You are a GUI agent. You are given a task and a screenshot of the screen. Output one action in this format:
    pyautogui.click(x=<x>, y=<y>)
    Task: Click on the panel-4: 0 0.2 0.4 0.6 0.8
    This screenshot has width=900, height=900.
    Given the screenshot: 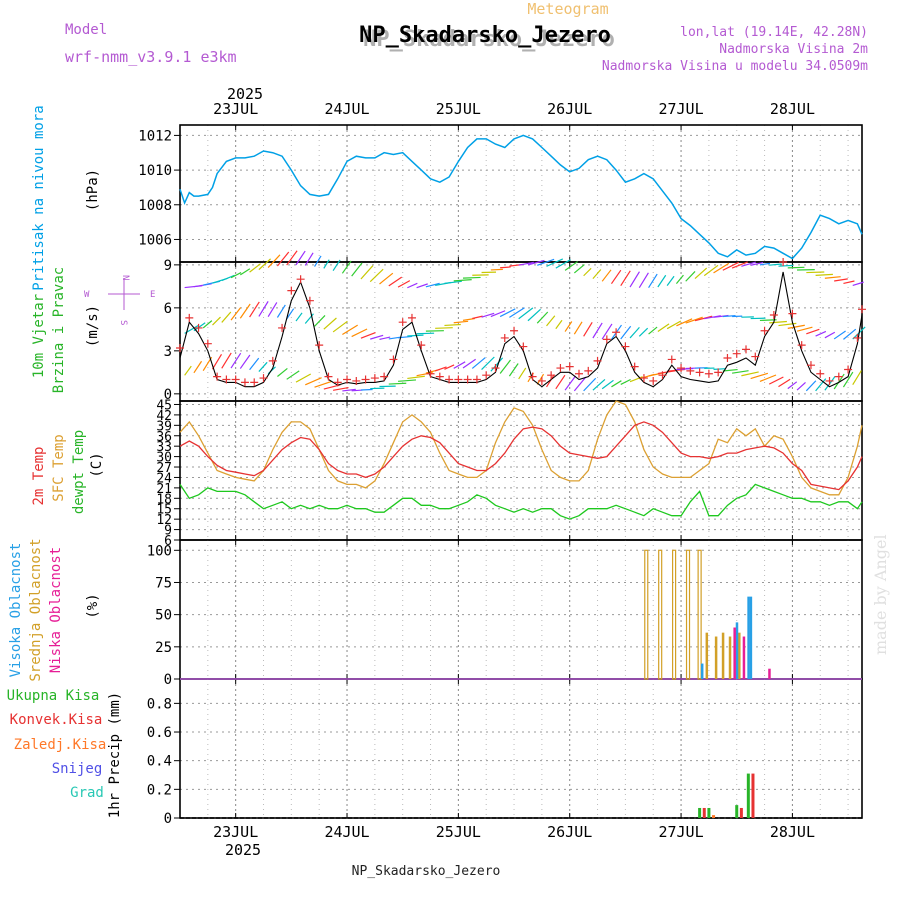 What is the action you would take?
    pyautogui.click(x=505, y=752)
    